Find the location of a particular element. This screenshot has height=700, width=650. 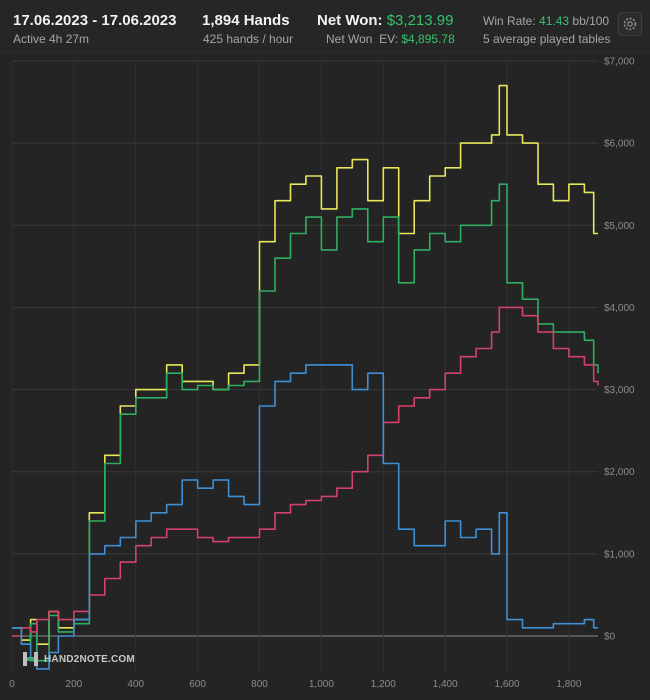

x-tick-label: 200 is located at coordinates (74, 684).